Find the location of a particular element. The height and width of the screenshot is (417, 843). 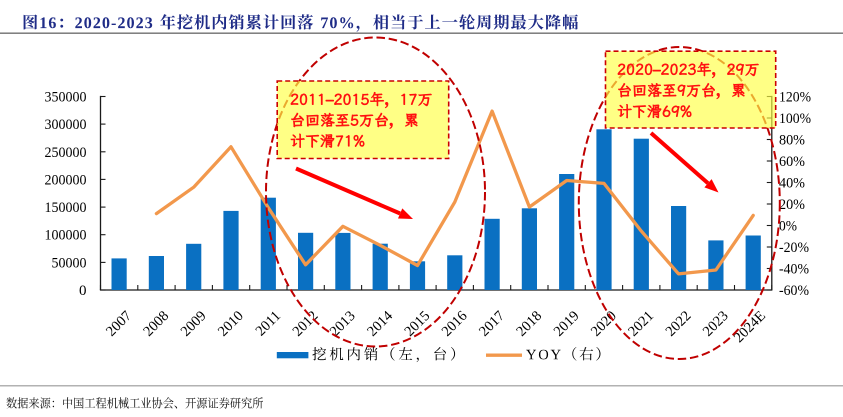

svg-text: 60% is located at coordinates (792, 162).